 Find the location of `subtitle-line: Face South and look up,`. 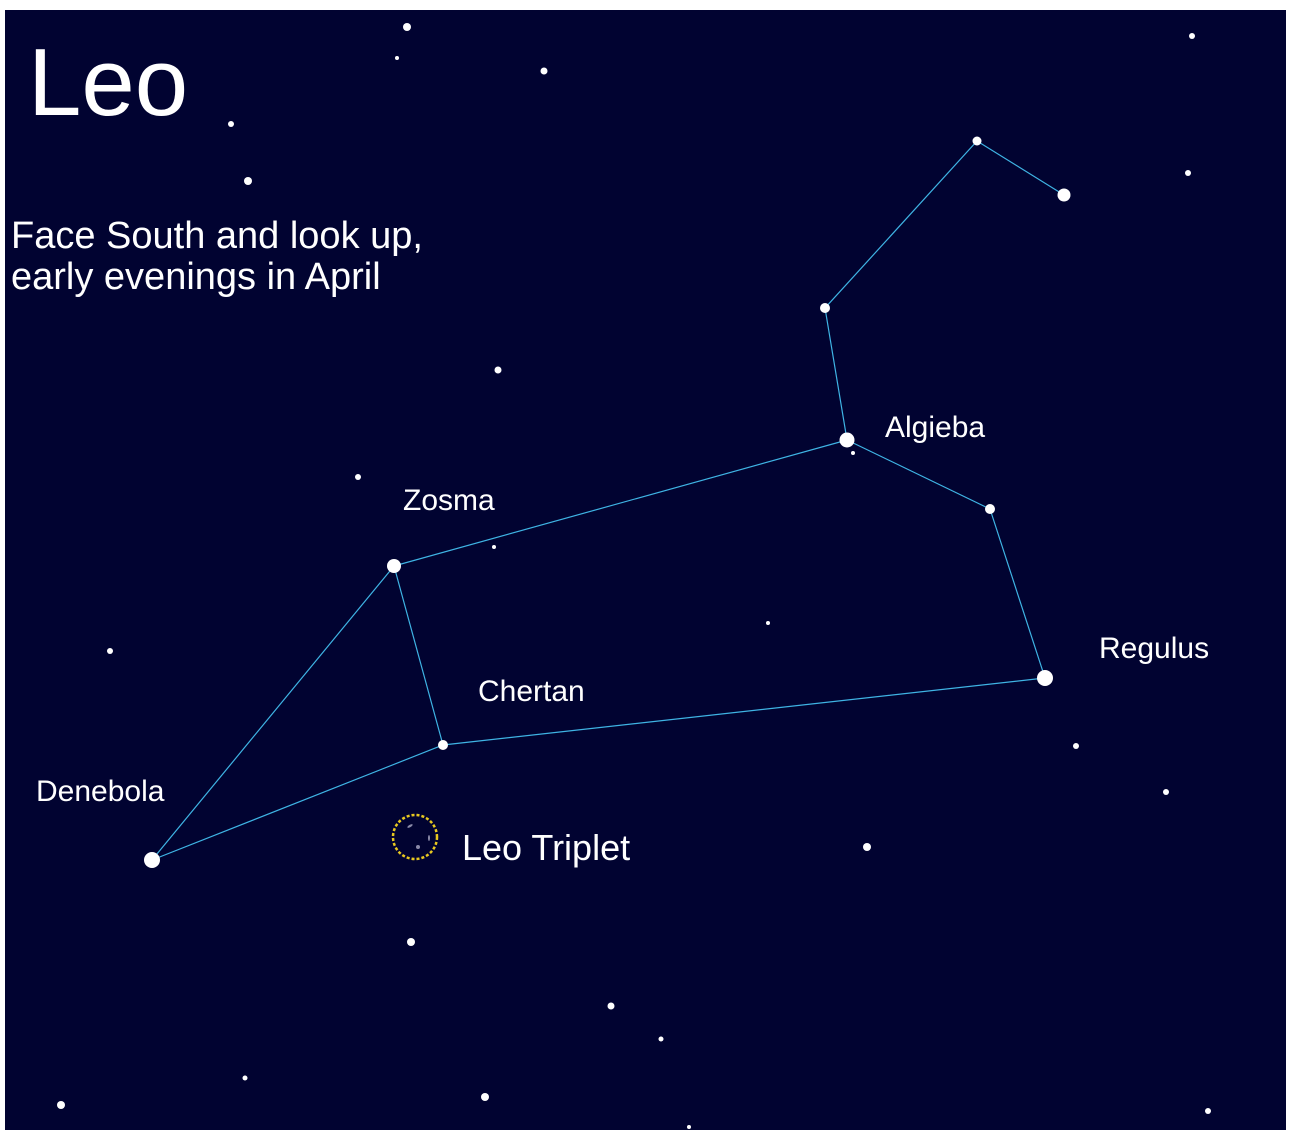

subtitle-line: Face South and look up, is located at coordinates (217, 236).